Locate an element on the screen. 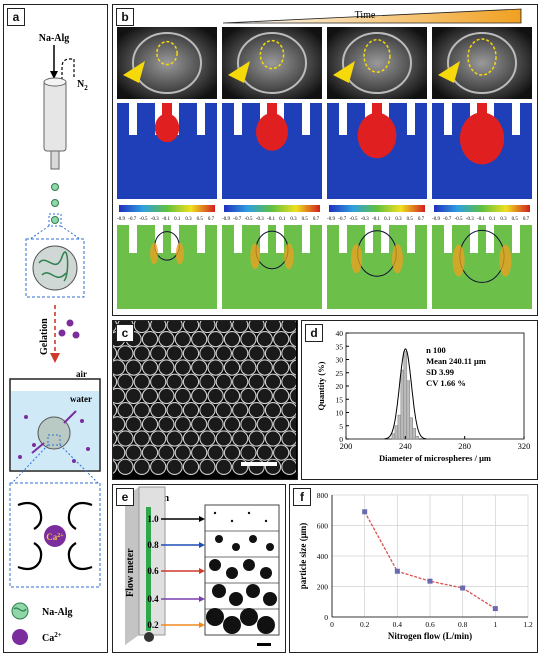 This screenshot has width=541, height=656. panel-label-c: c is located at coordinates (125, 333).